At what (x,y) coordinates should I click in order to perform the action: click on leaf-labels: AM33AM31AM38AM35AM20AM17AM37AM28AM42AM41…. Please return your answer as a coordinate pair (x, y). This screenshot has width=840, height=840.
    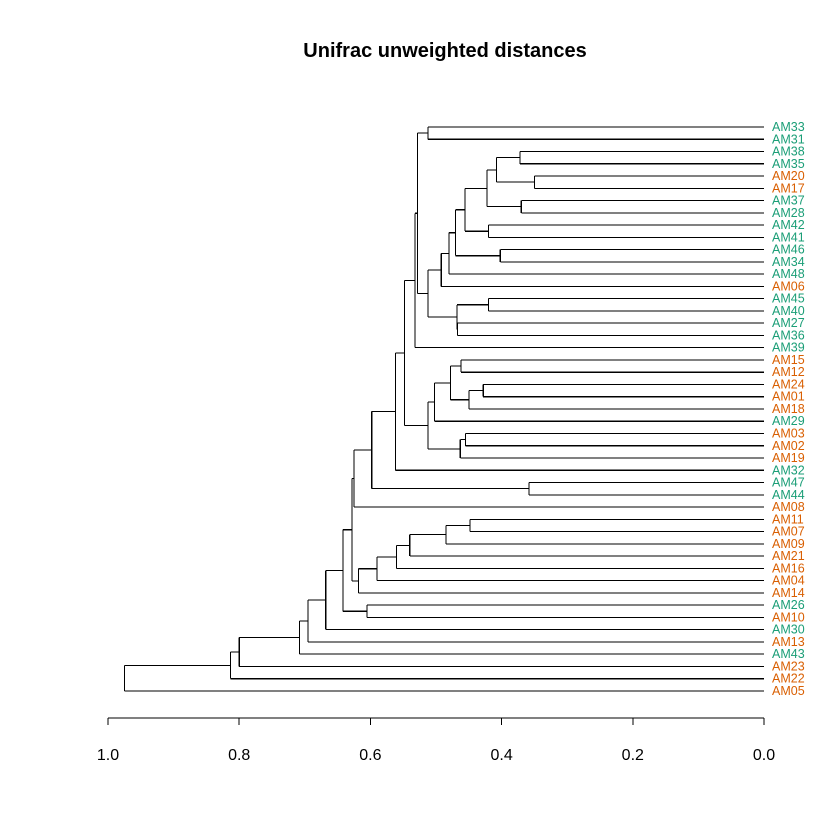
    Looking at the image, I should click on (788, 409).